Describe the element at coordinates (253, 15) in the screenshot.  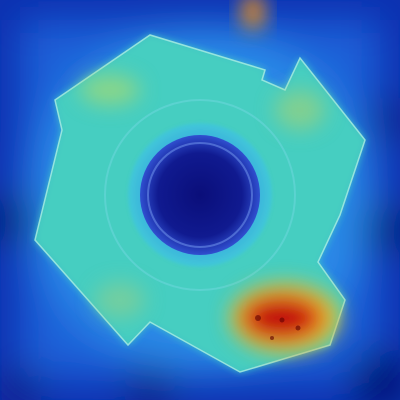
I see `top-hotspot` at that location.